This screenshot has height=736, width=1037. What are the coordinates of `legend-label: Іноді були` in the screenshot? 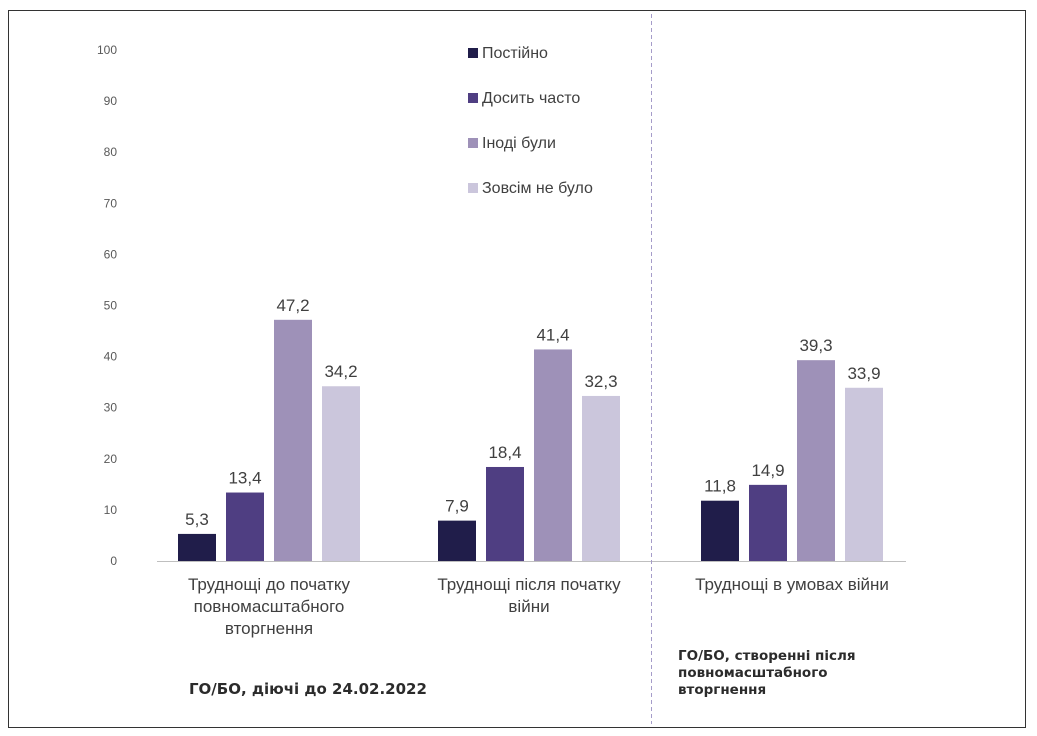 It's located at (519, 143).